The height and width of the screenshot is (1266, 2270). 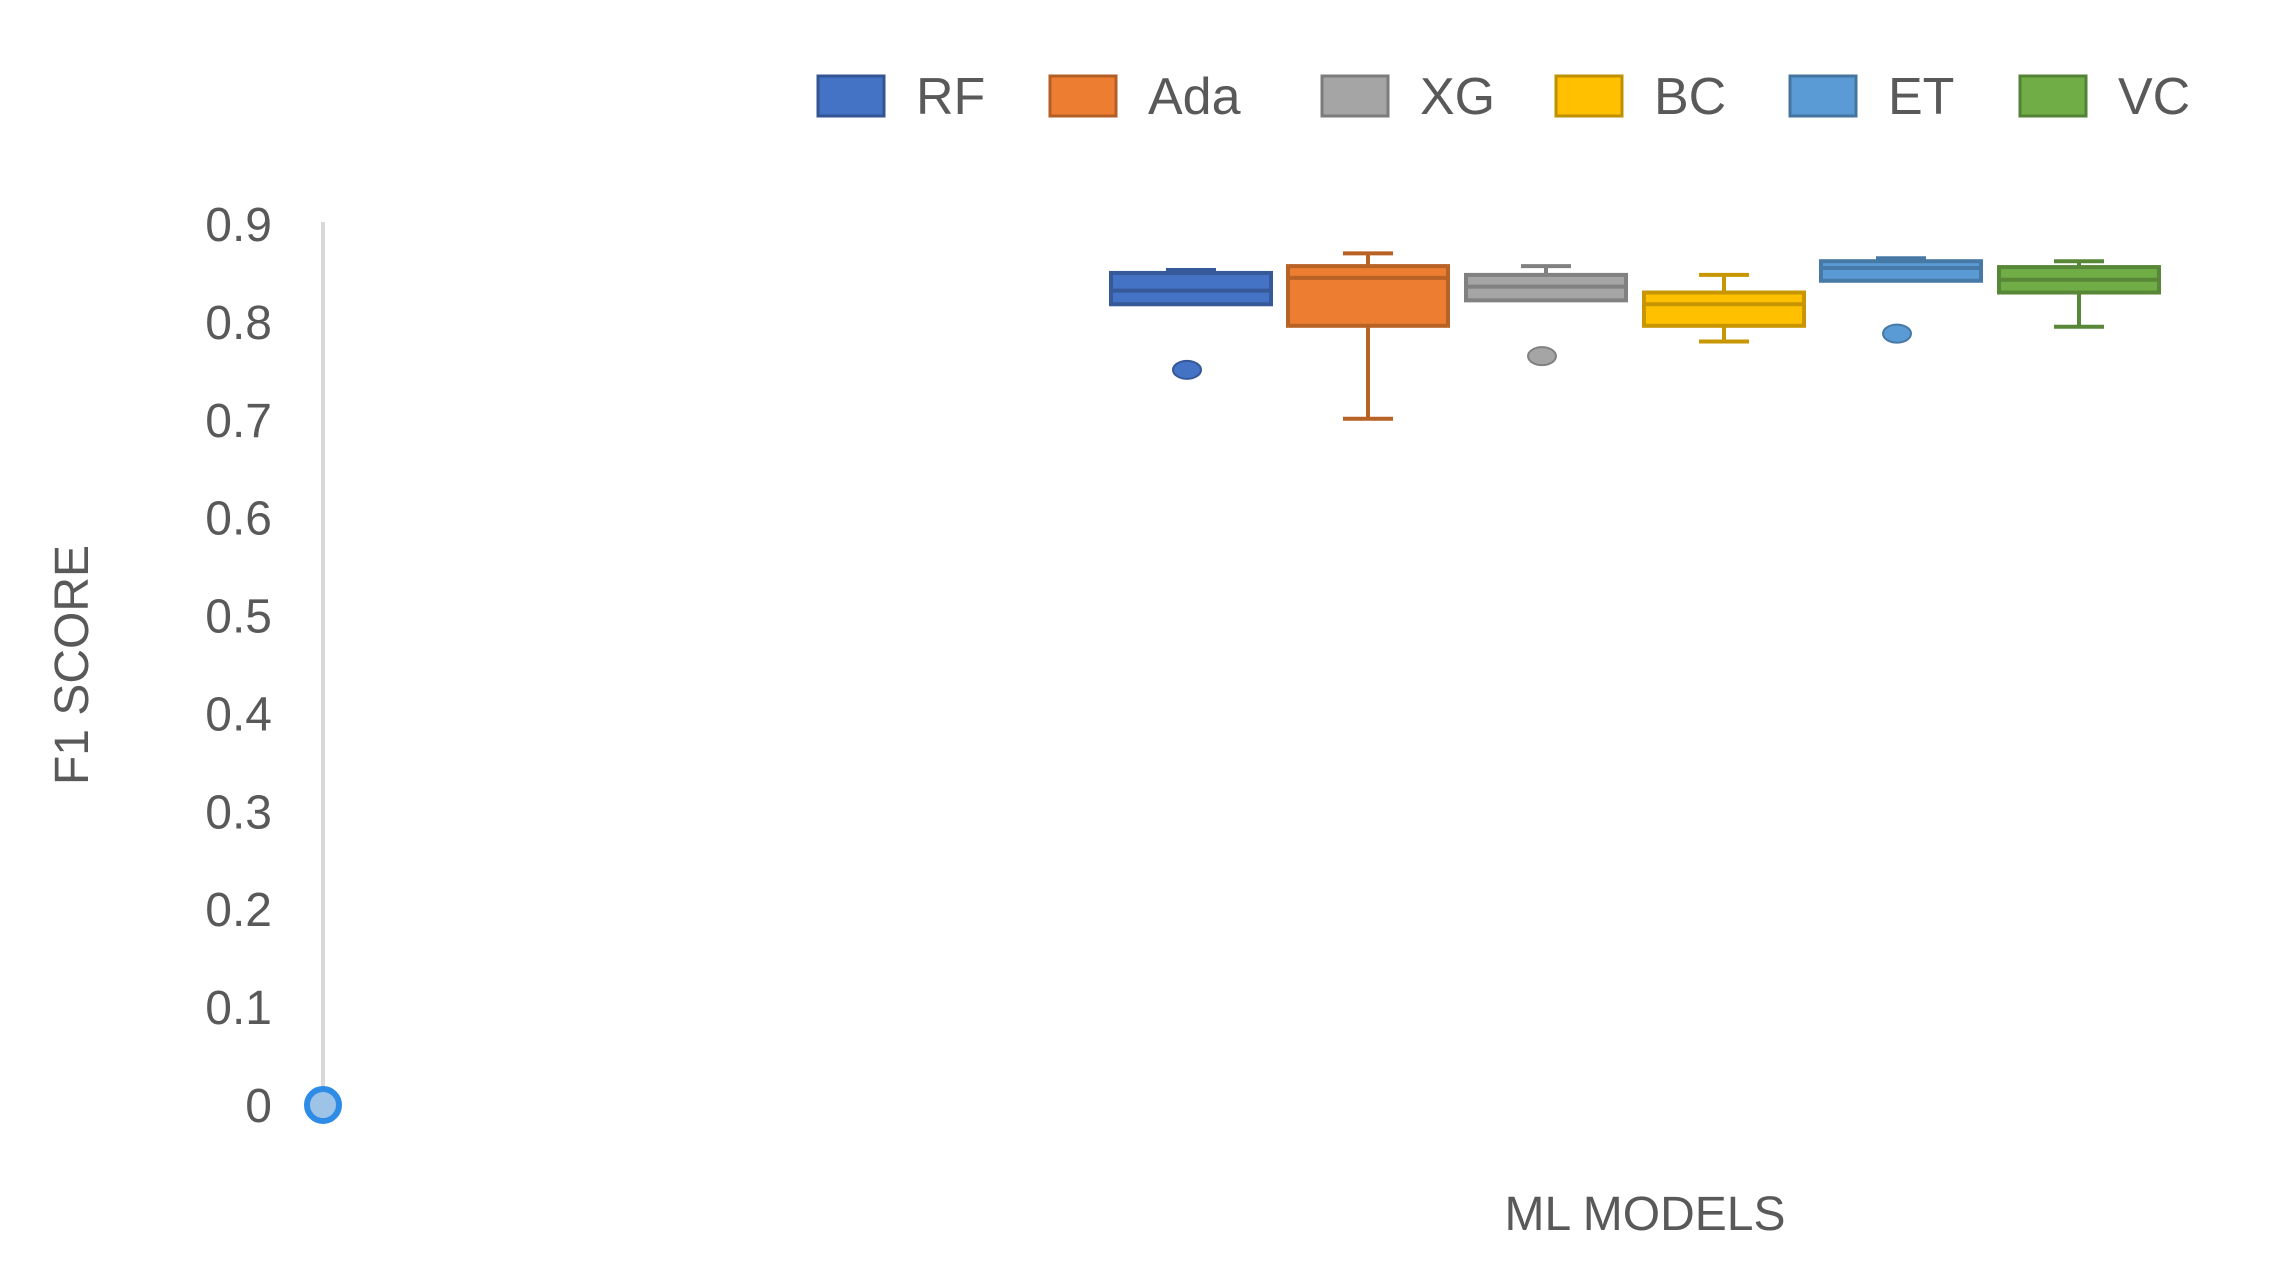 What do you see at coordinates (1368, 336) in the screenshot?
I see `box-ada` at bounding box center [1368, 336].